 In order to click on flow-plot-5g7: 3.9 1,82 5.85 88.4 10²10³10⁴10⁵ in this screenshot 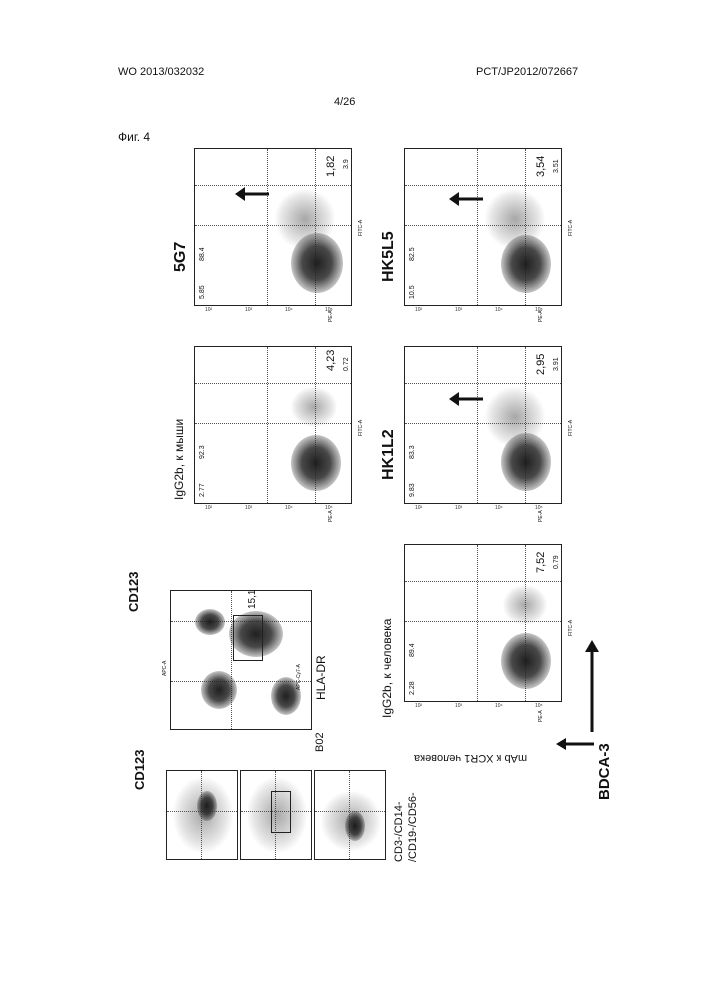, I will do `click(273, 227)`.